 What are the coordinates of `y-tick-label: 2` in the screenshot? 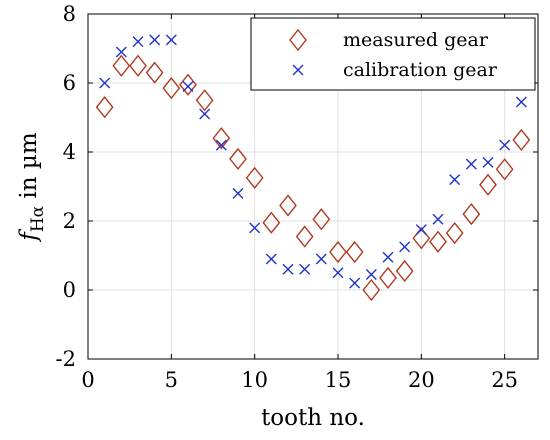 It's located at (69, 221).